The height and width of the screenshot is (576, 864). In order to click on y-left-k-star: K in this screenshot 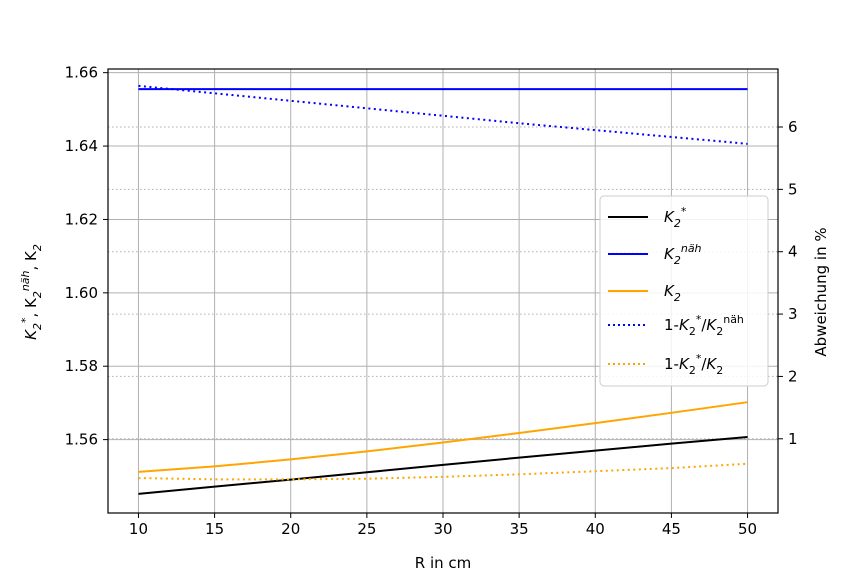, I will do `click(31, 334)`.